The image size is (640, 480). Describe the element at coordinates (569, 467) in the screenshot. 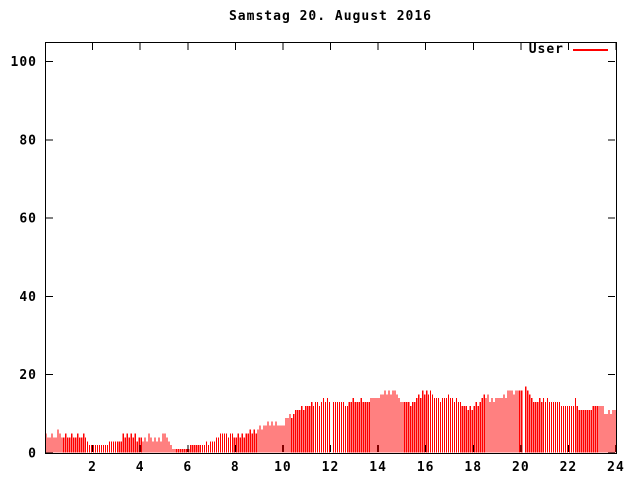

I see `x-tick-label: 22` at that location.